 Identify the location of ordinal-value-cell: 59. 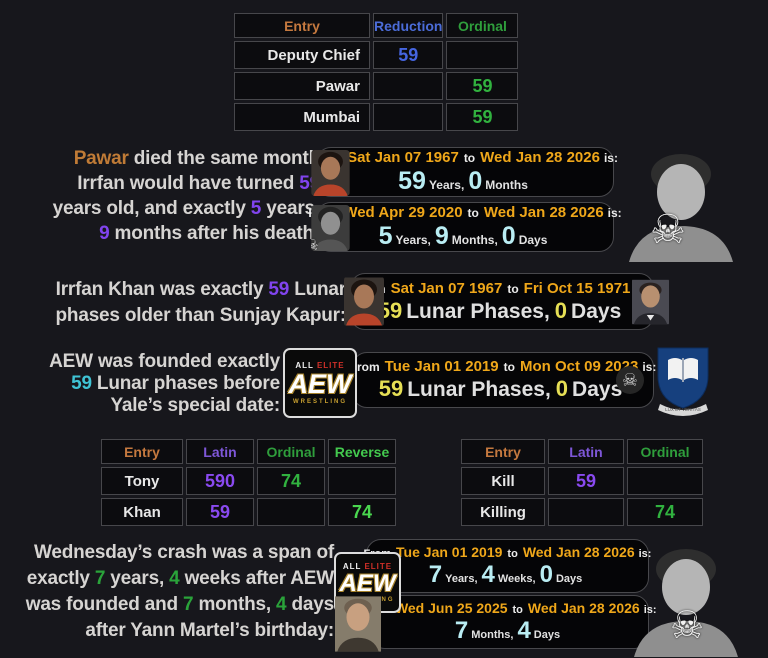
(482, 86).